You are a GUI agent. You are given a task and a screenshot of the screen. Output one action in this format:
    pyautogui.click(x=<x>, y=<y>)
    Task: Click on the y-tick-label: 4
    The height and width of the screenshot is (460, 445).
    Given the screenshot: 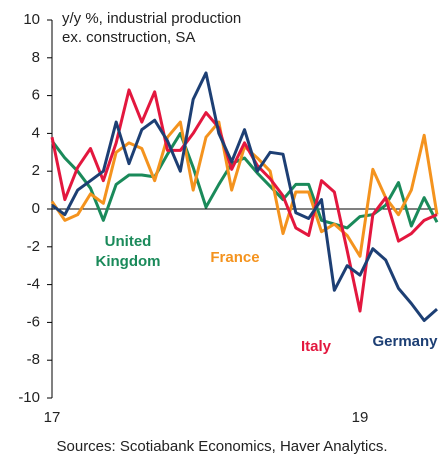 What is the action you would take?
    pyautogui.click(x=36, y=132)
    